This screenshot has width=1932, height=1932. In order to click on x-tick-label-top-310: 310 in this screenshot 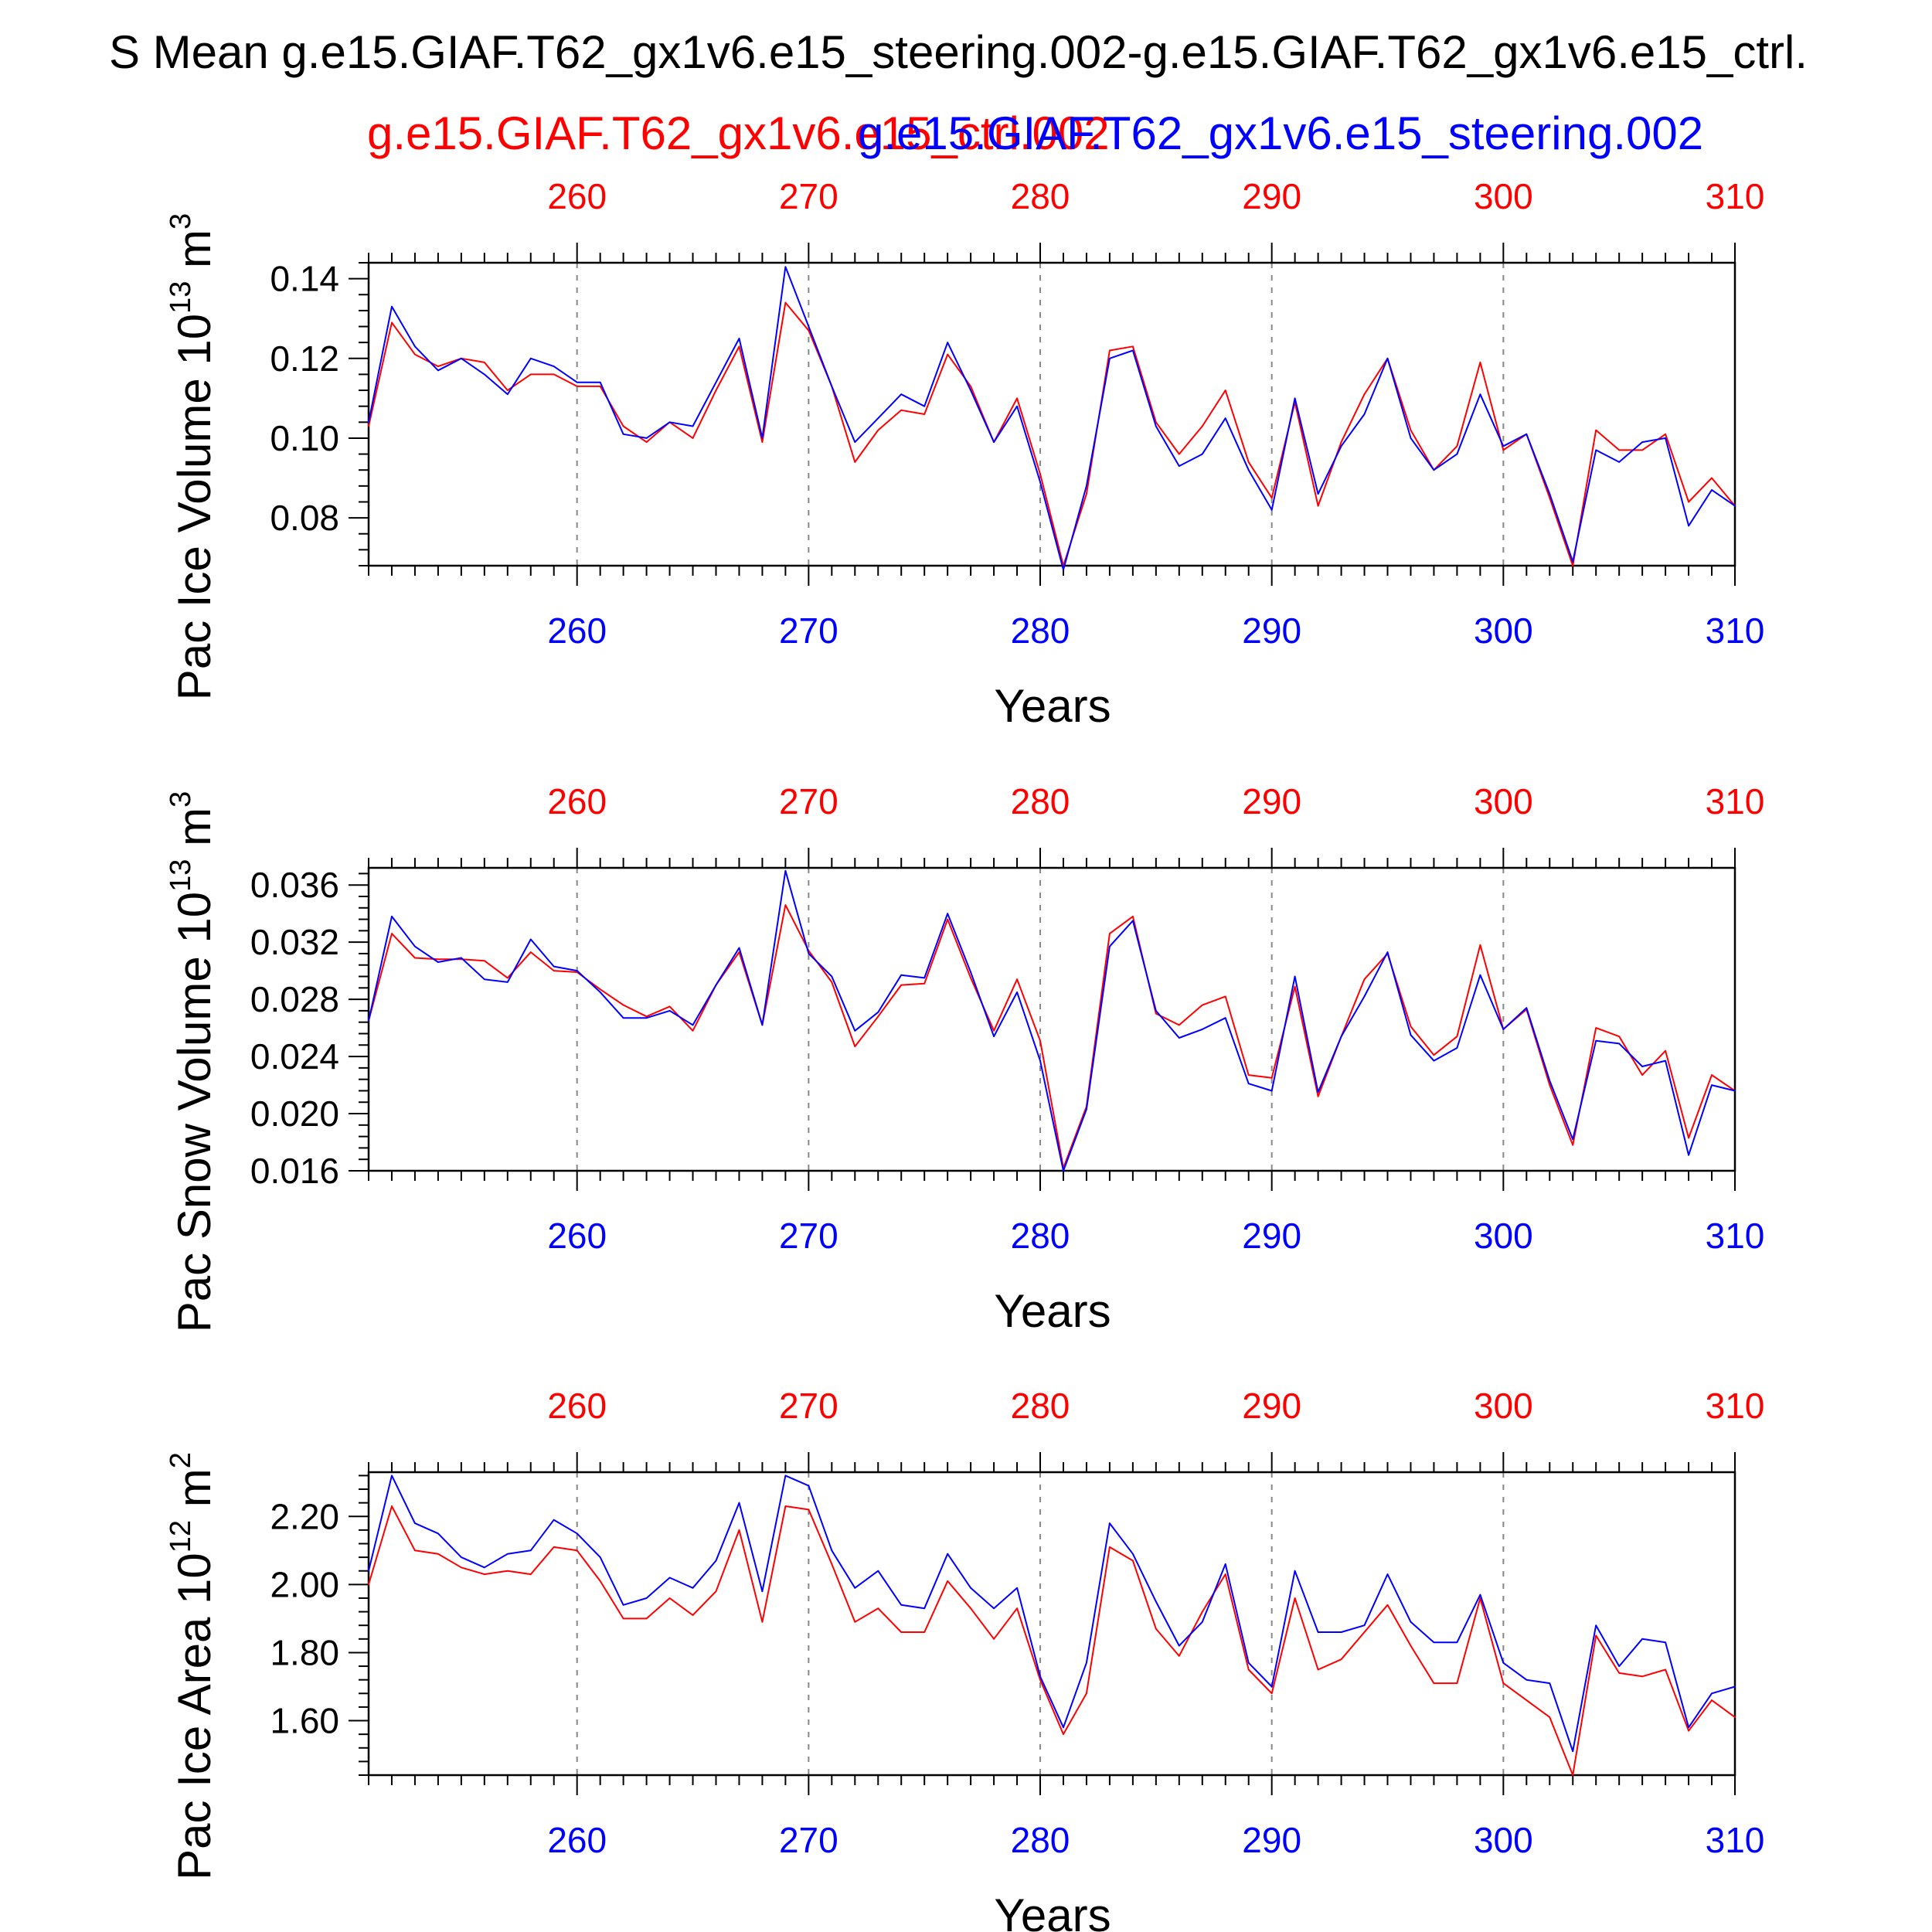, I will do `click(1736, 801)`.